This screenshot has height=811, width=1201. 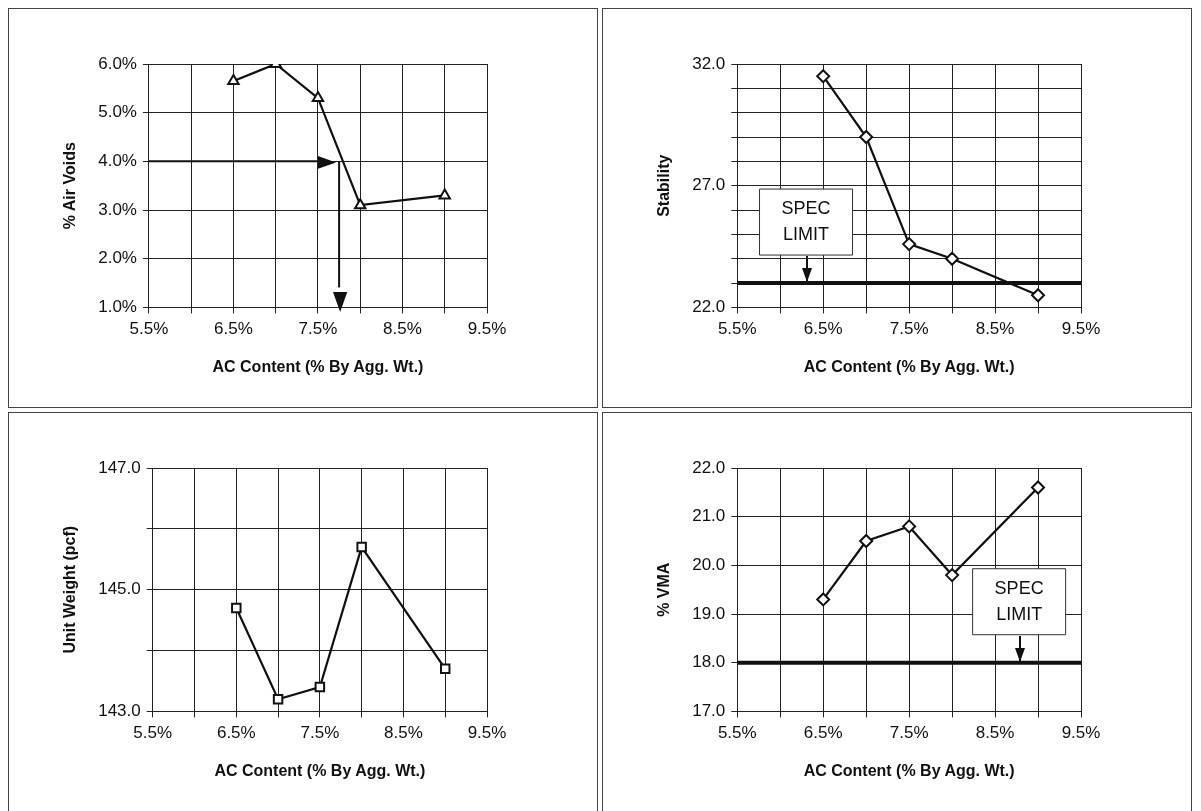 I want to click on y-axis-title: % VMA, so click(x=664, y=589).